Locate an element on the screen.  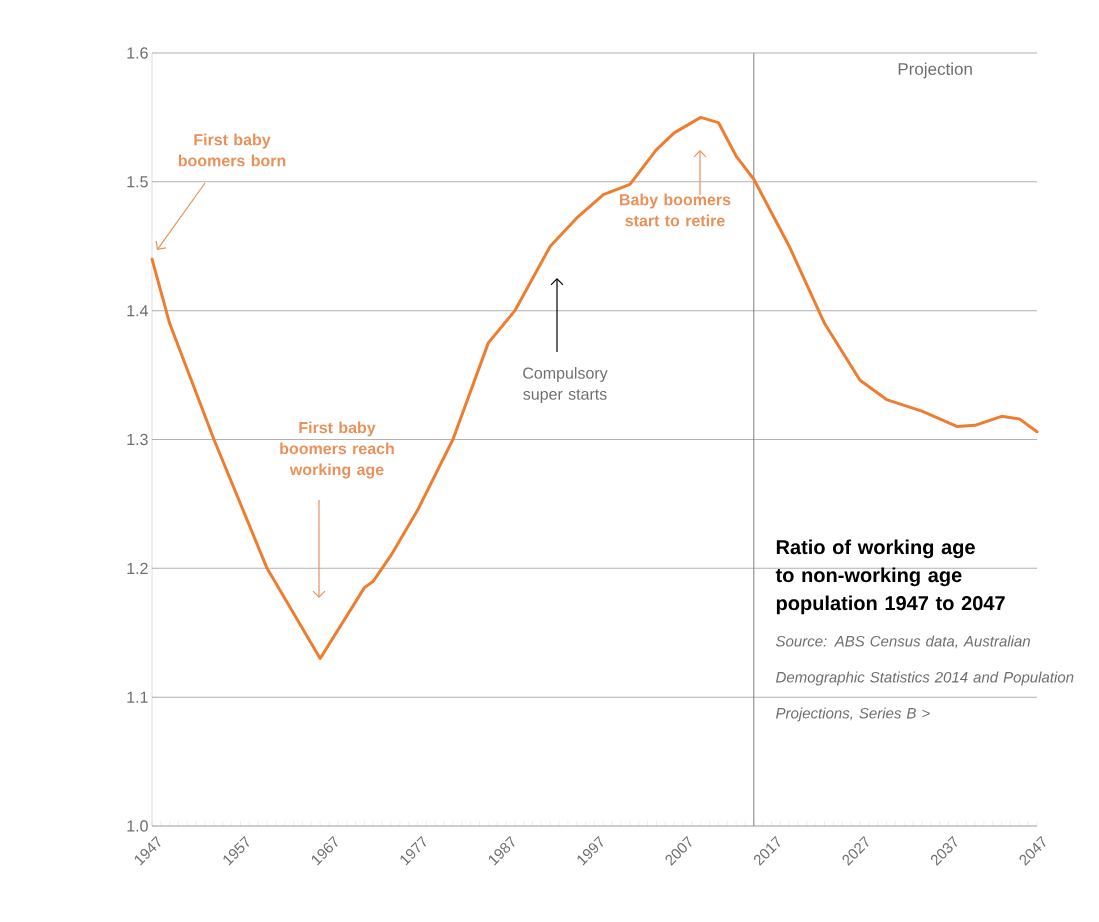
annotation: Baby boomers start to retire is located at coordinates (675, 210).